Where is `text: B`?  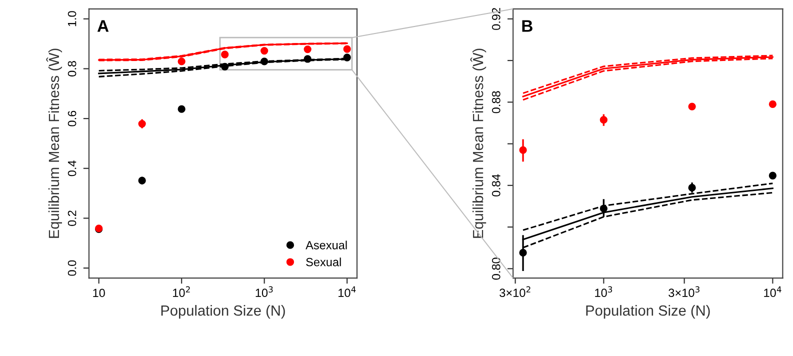 text: B is located at coordinates (527, 26).